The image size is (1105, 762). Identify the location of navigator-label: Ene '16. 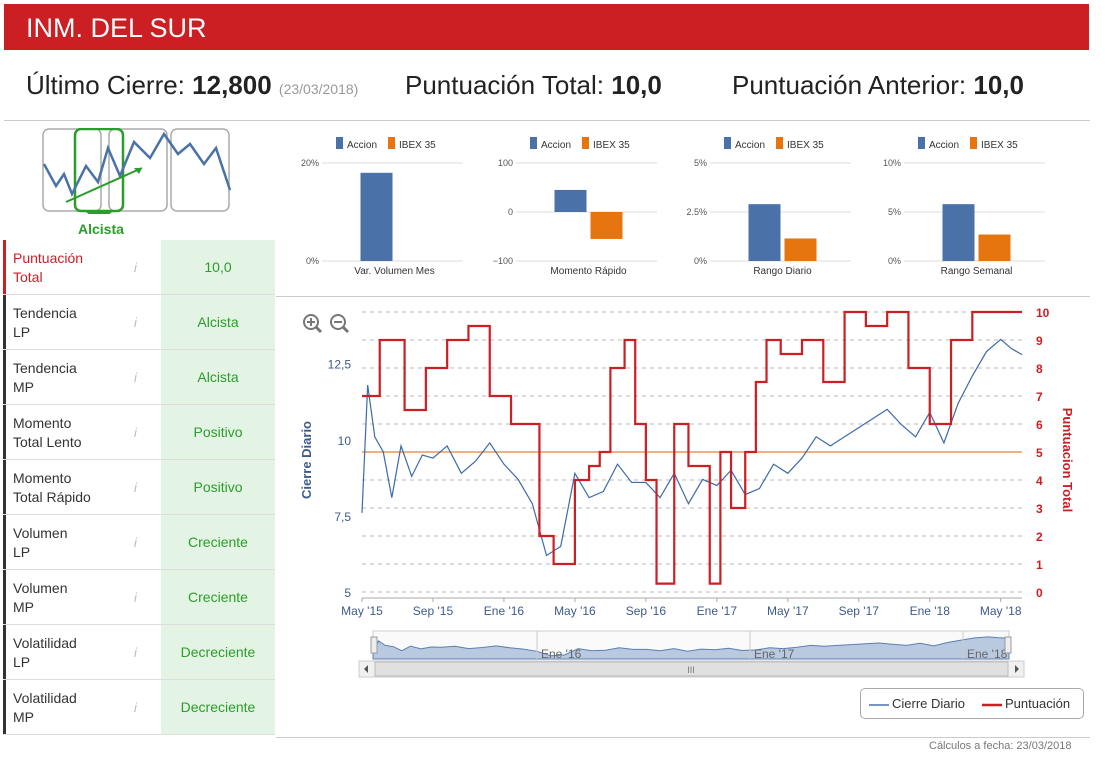
(561, 654).